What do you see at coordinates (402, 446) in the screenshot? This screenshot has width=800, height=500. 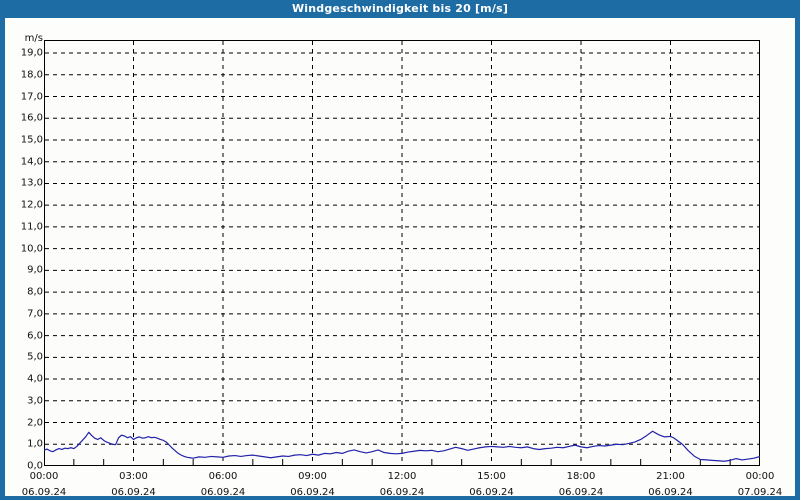 I see `wind-speed-line` at bounding box center [402, 446].